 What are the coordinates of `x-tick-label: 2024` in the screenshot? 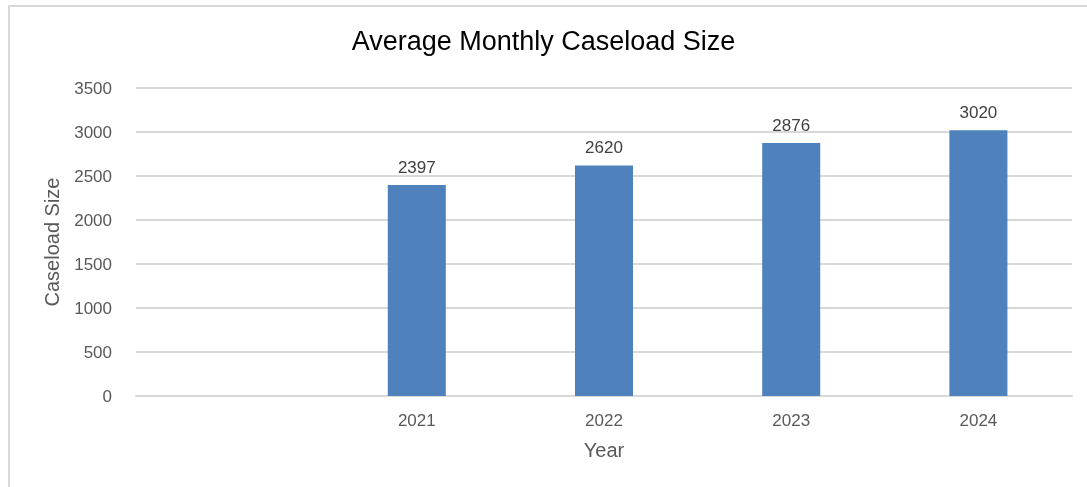 It's located at (978, 420).